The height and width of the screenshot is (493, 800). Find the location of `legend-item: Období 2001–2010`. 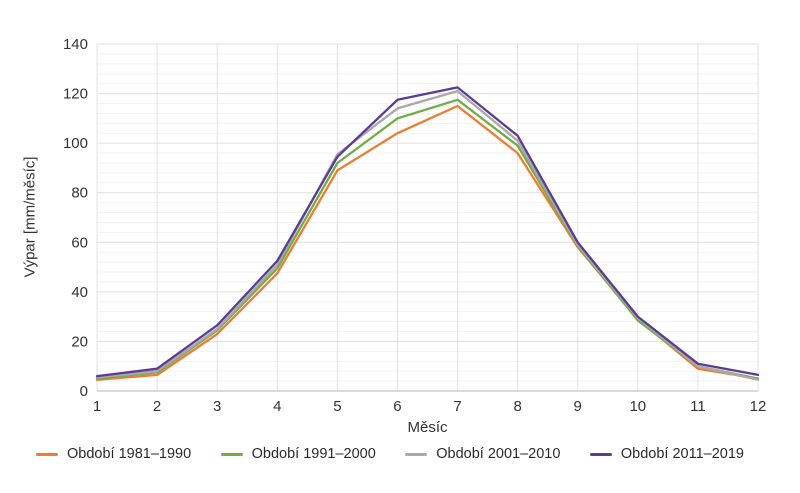

legend-item: Období 2001–2010 is located at coordinates (482, 454).